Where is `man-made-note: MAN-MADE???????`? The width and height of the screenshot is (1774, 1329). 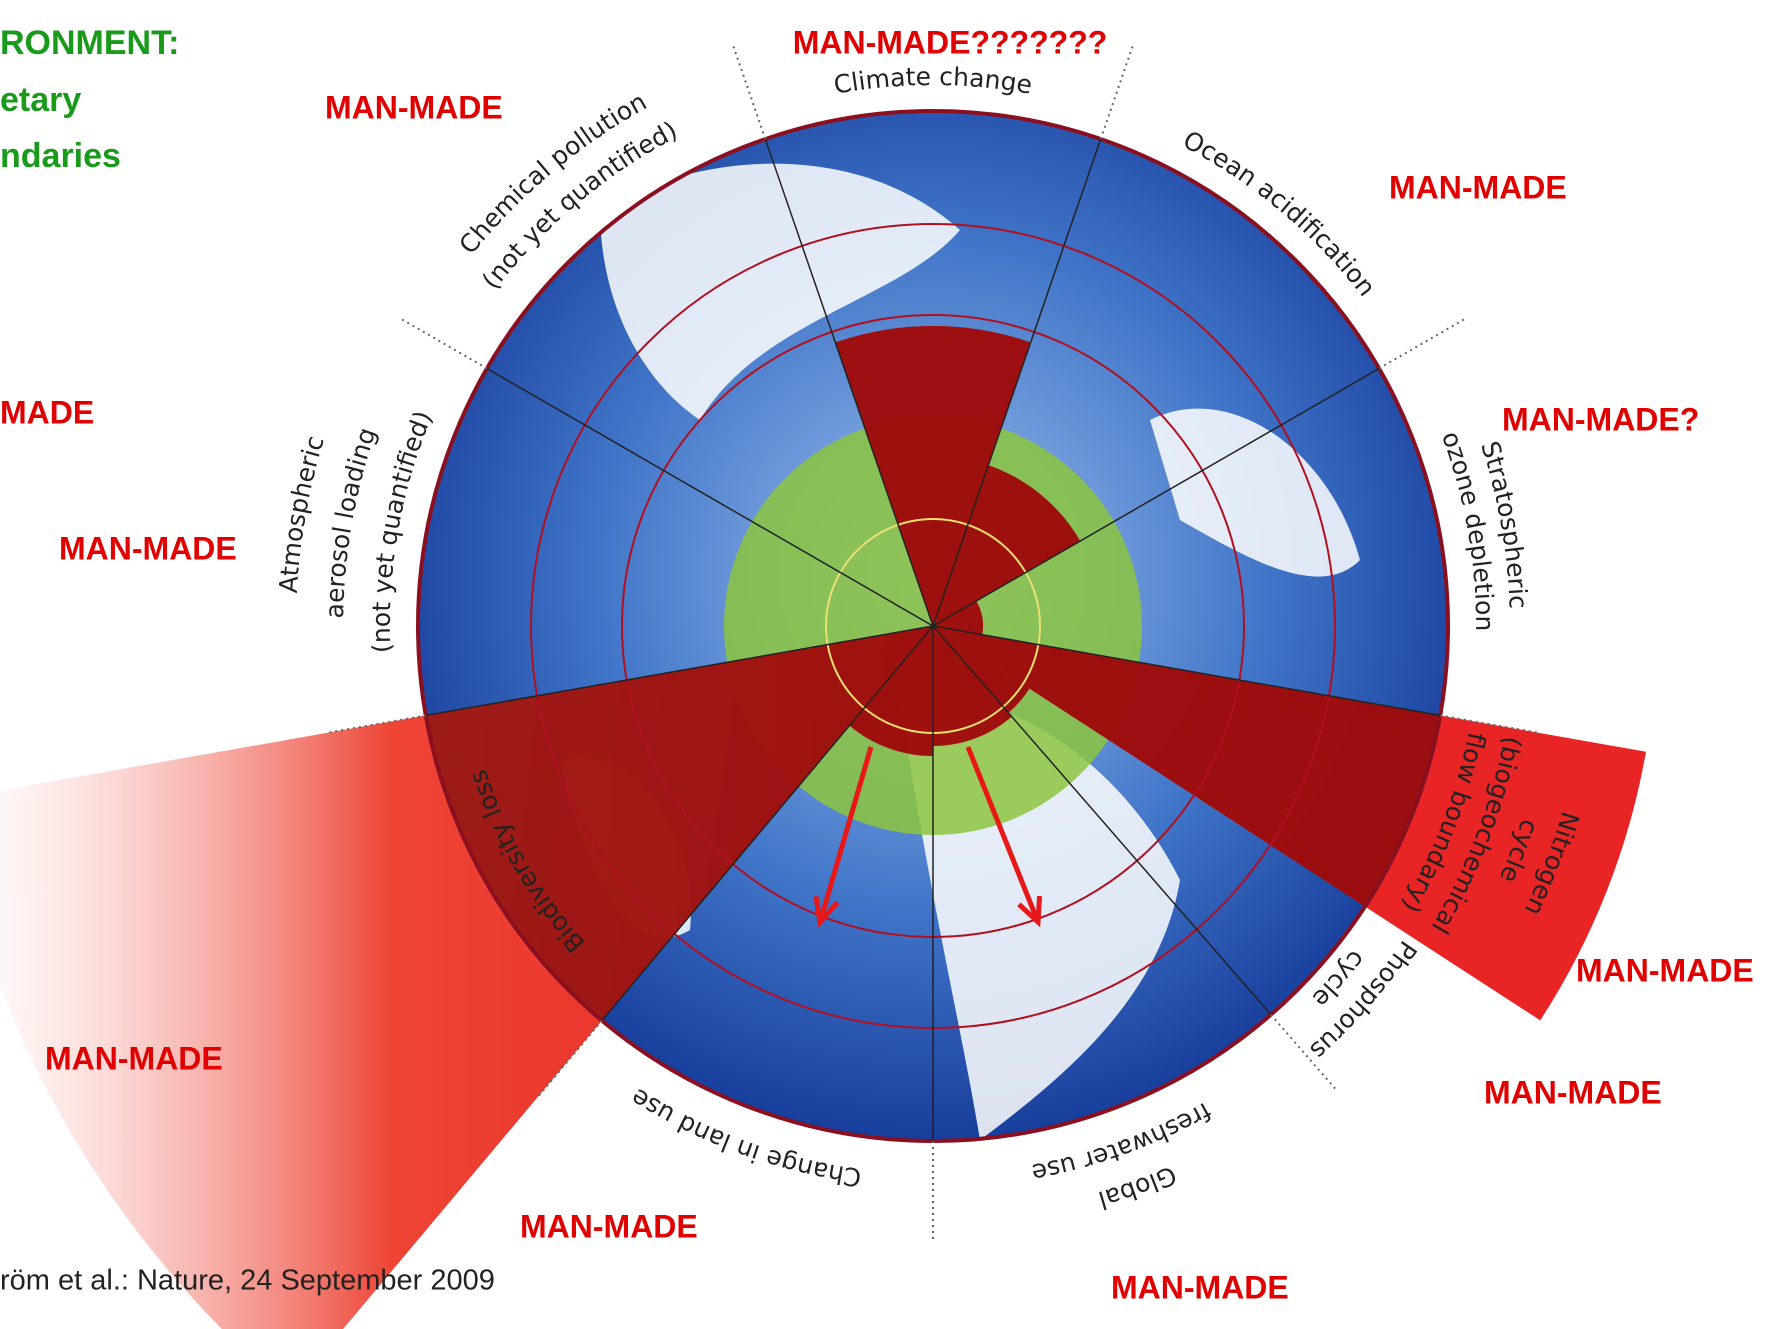
man-made-note: MAN-MADE??????? is located at coordinates (950, 42).